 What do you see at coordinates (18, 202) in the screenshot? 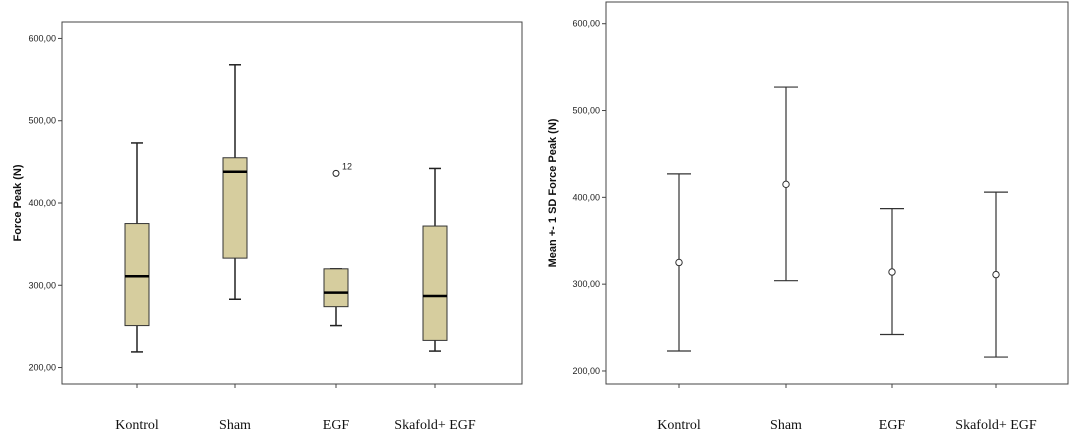
I see `y-axis-title: Force Peak (N)` at bounding box center [18, 202].